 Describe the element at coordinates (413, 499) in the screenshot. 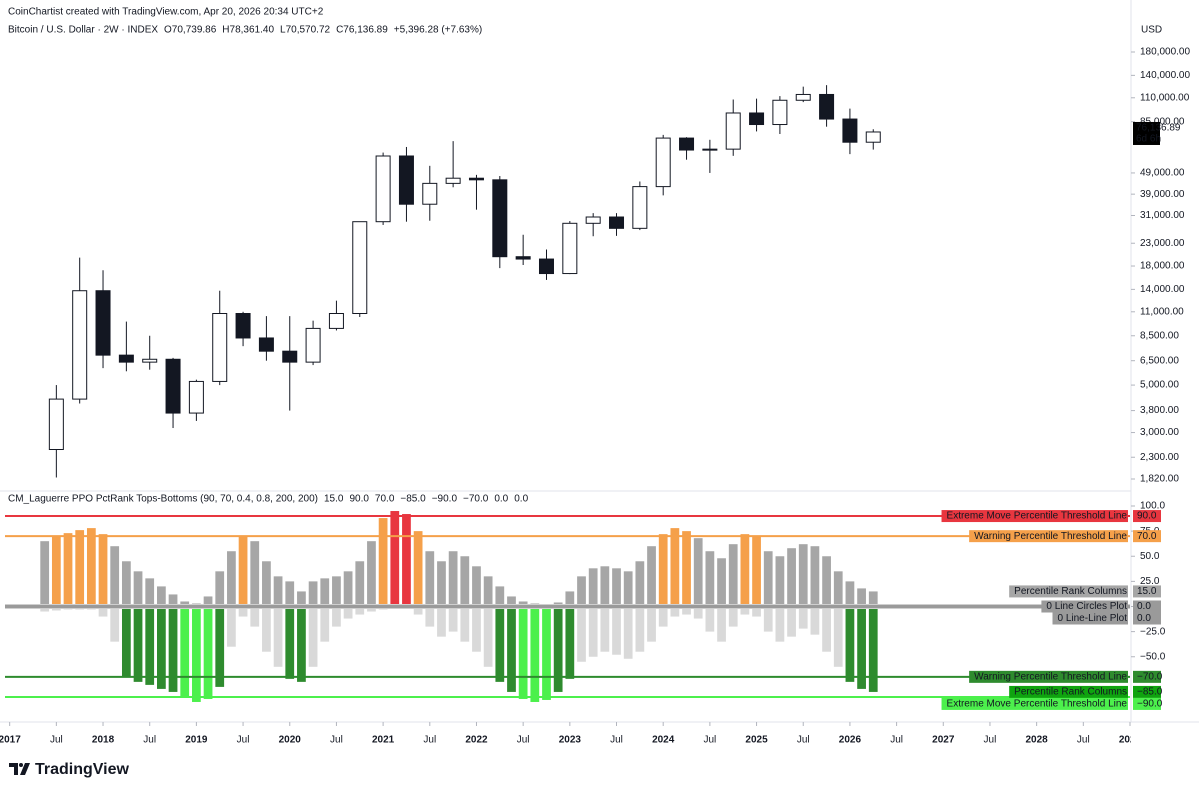

I see `legend-value: −85.0` at that location.